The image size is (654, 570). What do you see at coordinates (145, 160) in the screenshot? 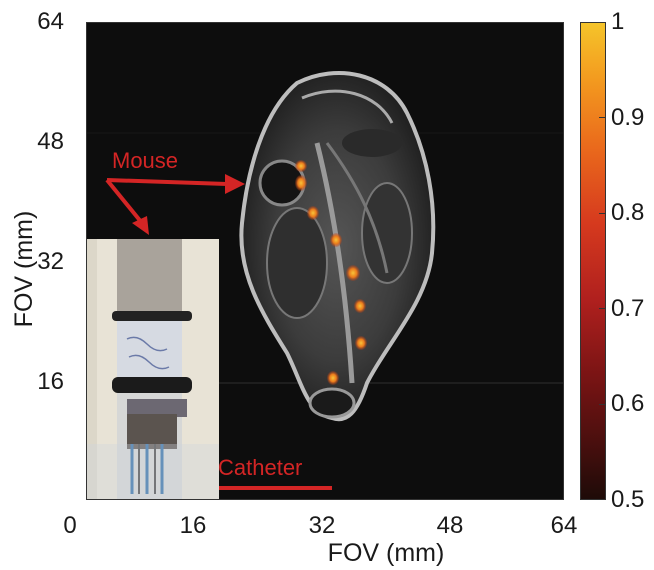
I see `mouse-callout-label: Mouse` at bounding box center [145, 160].